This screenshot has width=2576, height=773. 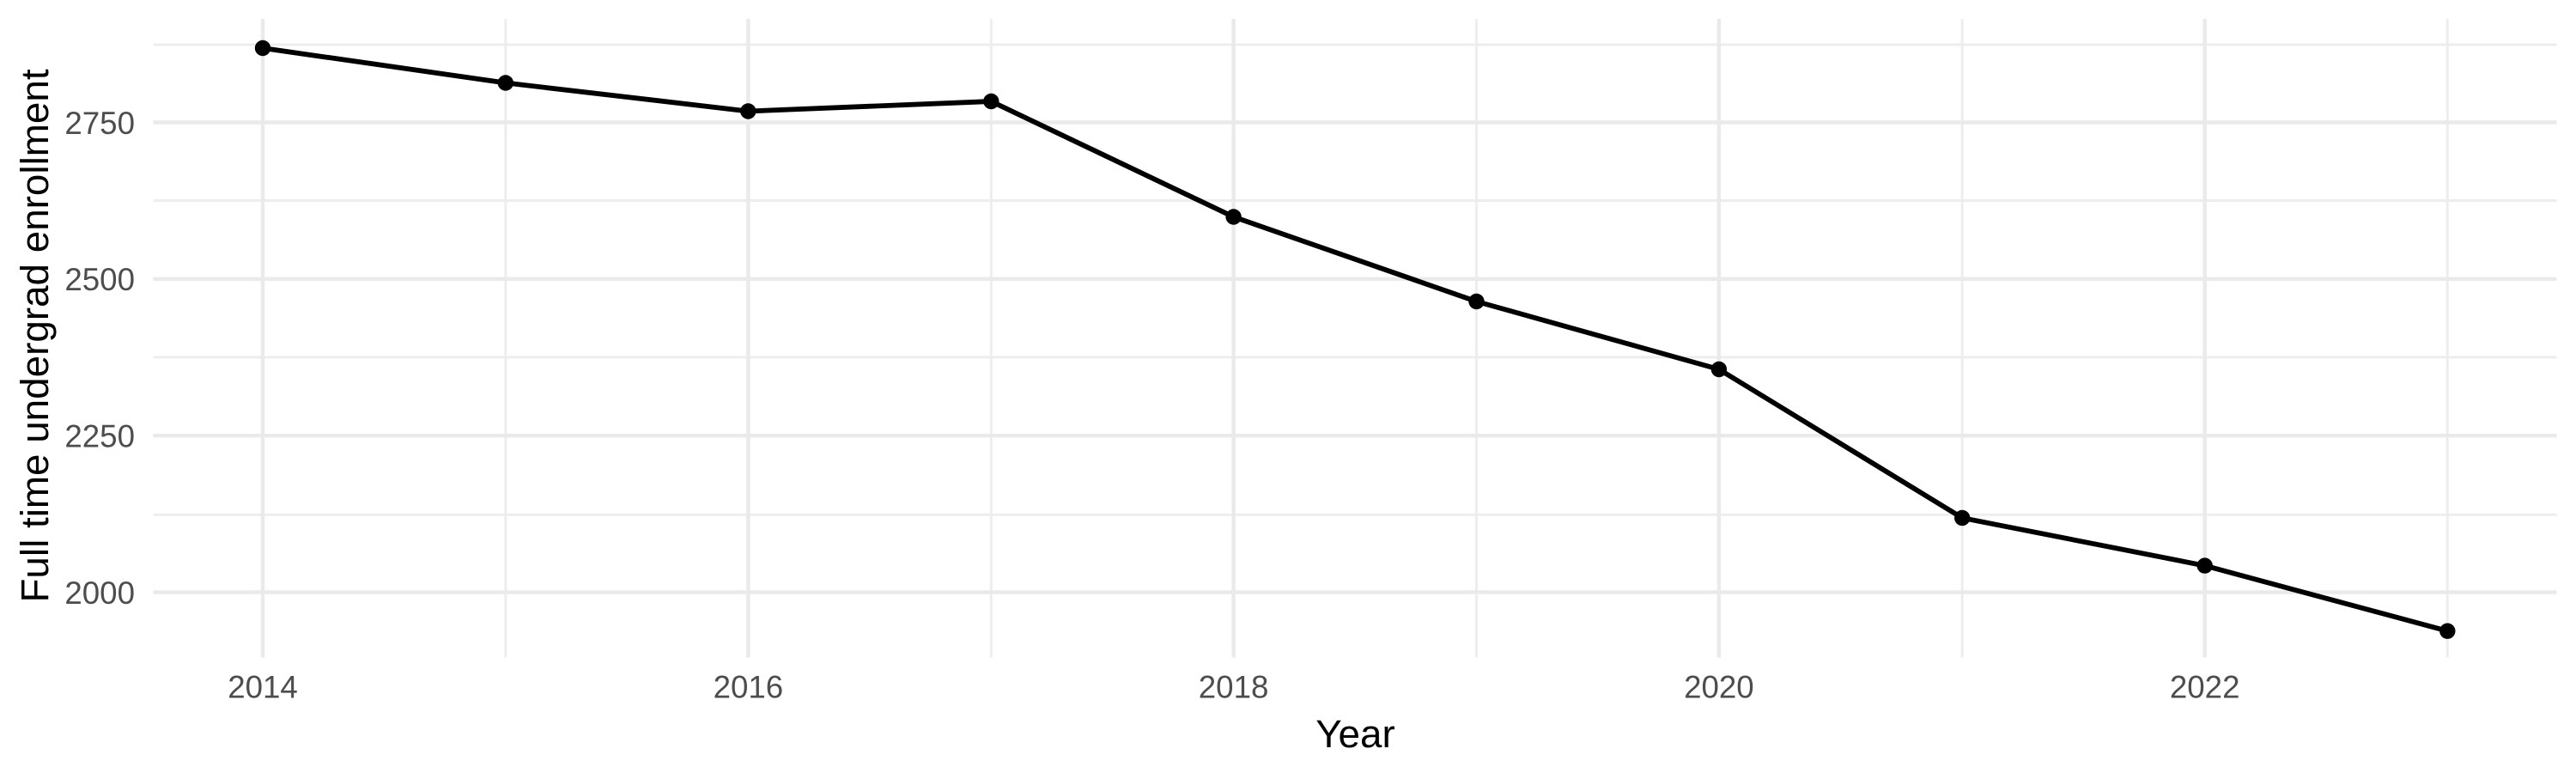 What do you see at coordinates (99, 279) in the screenshot?
I see `svg-text: 2500` at bounding box center [99, 279].